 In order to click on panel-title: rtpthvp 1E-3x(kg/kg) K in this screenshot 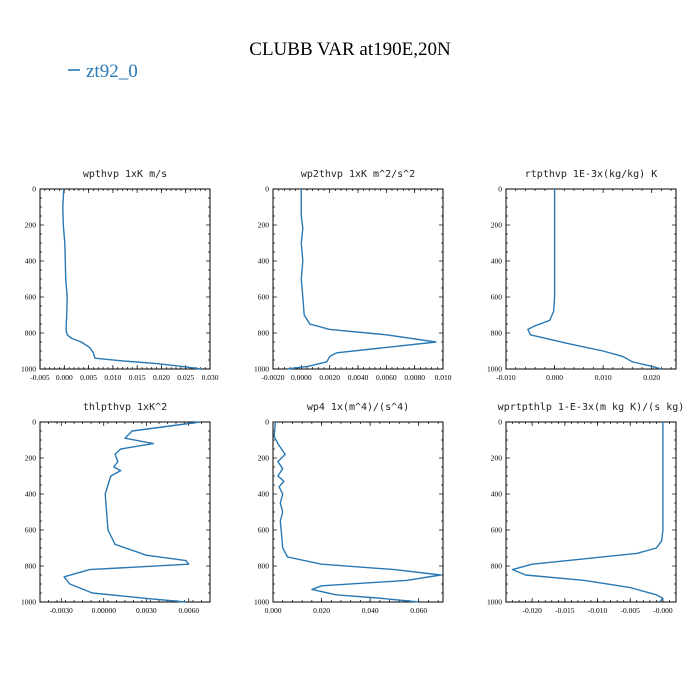, I will do `click(591, 174)`.